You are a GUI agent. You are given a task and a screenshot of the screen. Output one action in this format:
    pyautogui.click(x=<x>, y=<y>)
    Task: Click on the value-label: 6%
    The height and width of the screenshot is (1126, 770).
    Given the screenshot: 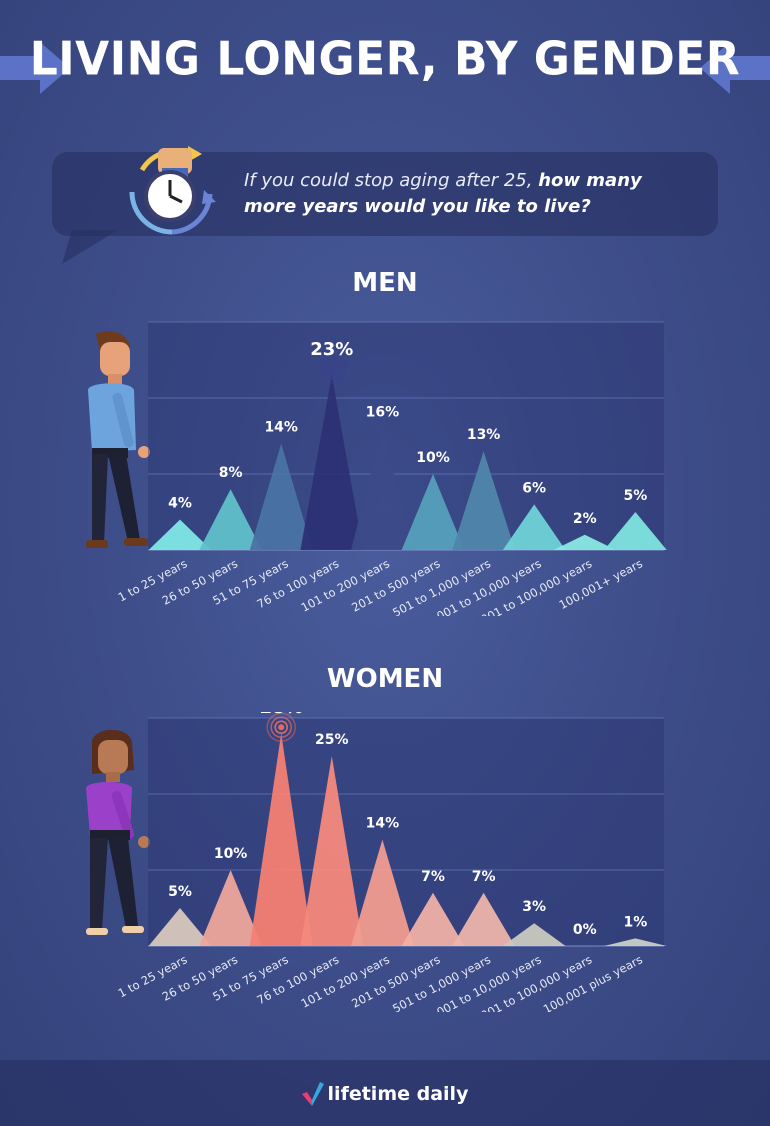 What is the action you would take?
    pyautogui.click(x=534, y=488)
    